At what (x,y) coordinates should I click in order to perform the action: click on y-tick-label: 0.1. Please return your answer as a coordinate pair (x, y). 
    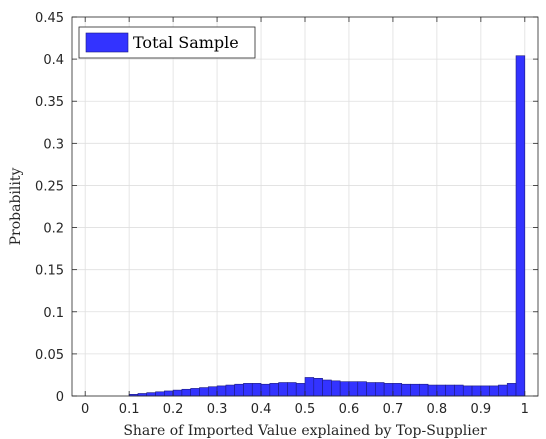
    Looking at the image, I should click on (53, 313).